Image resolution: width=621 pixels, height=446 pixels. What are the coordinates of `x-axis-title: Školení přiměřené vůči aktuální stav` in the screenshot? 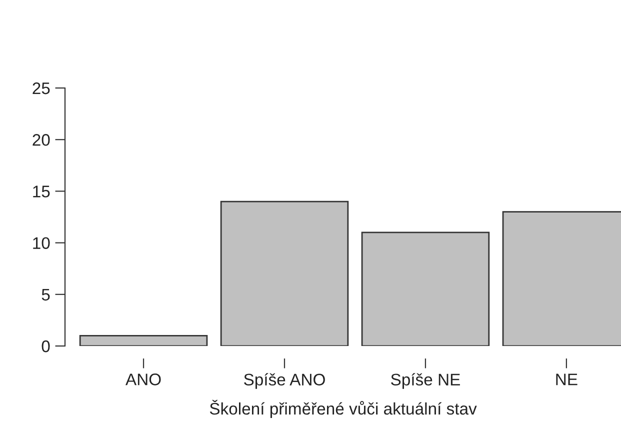 It's located at (343, 409).